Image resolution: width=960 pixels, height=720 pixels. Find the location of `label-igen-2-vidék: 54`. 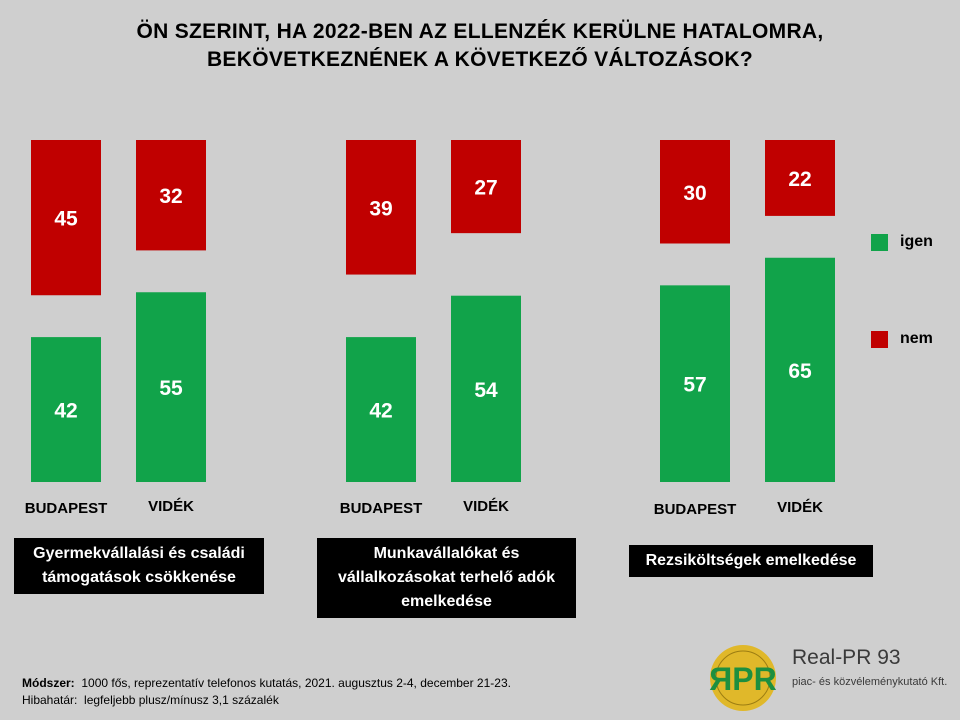

label-igen-2-vidék: 54 is located at coordinates (486, 390).